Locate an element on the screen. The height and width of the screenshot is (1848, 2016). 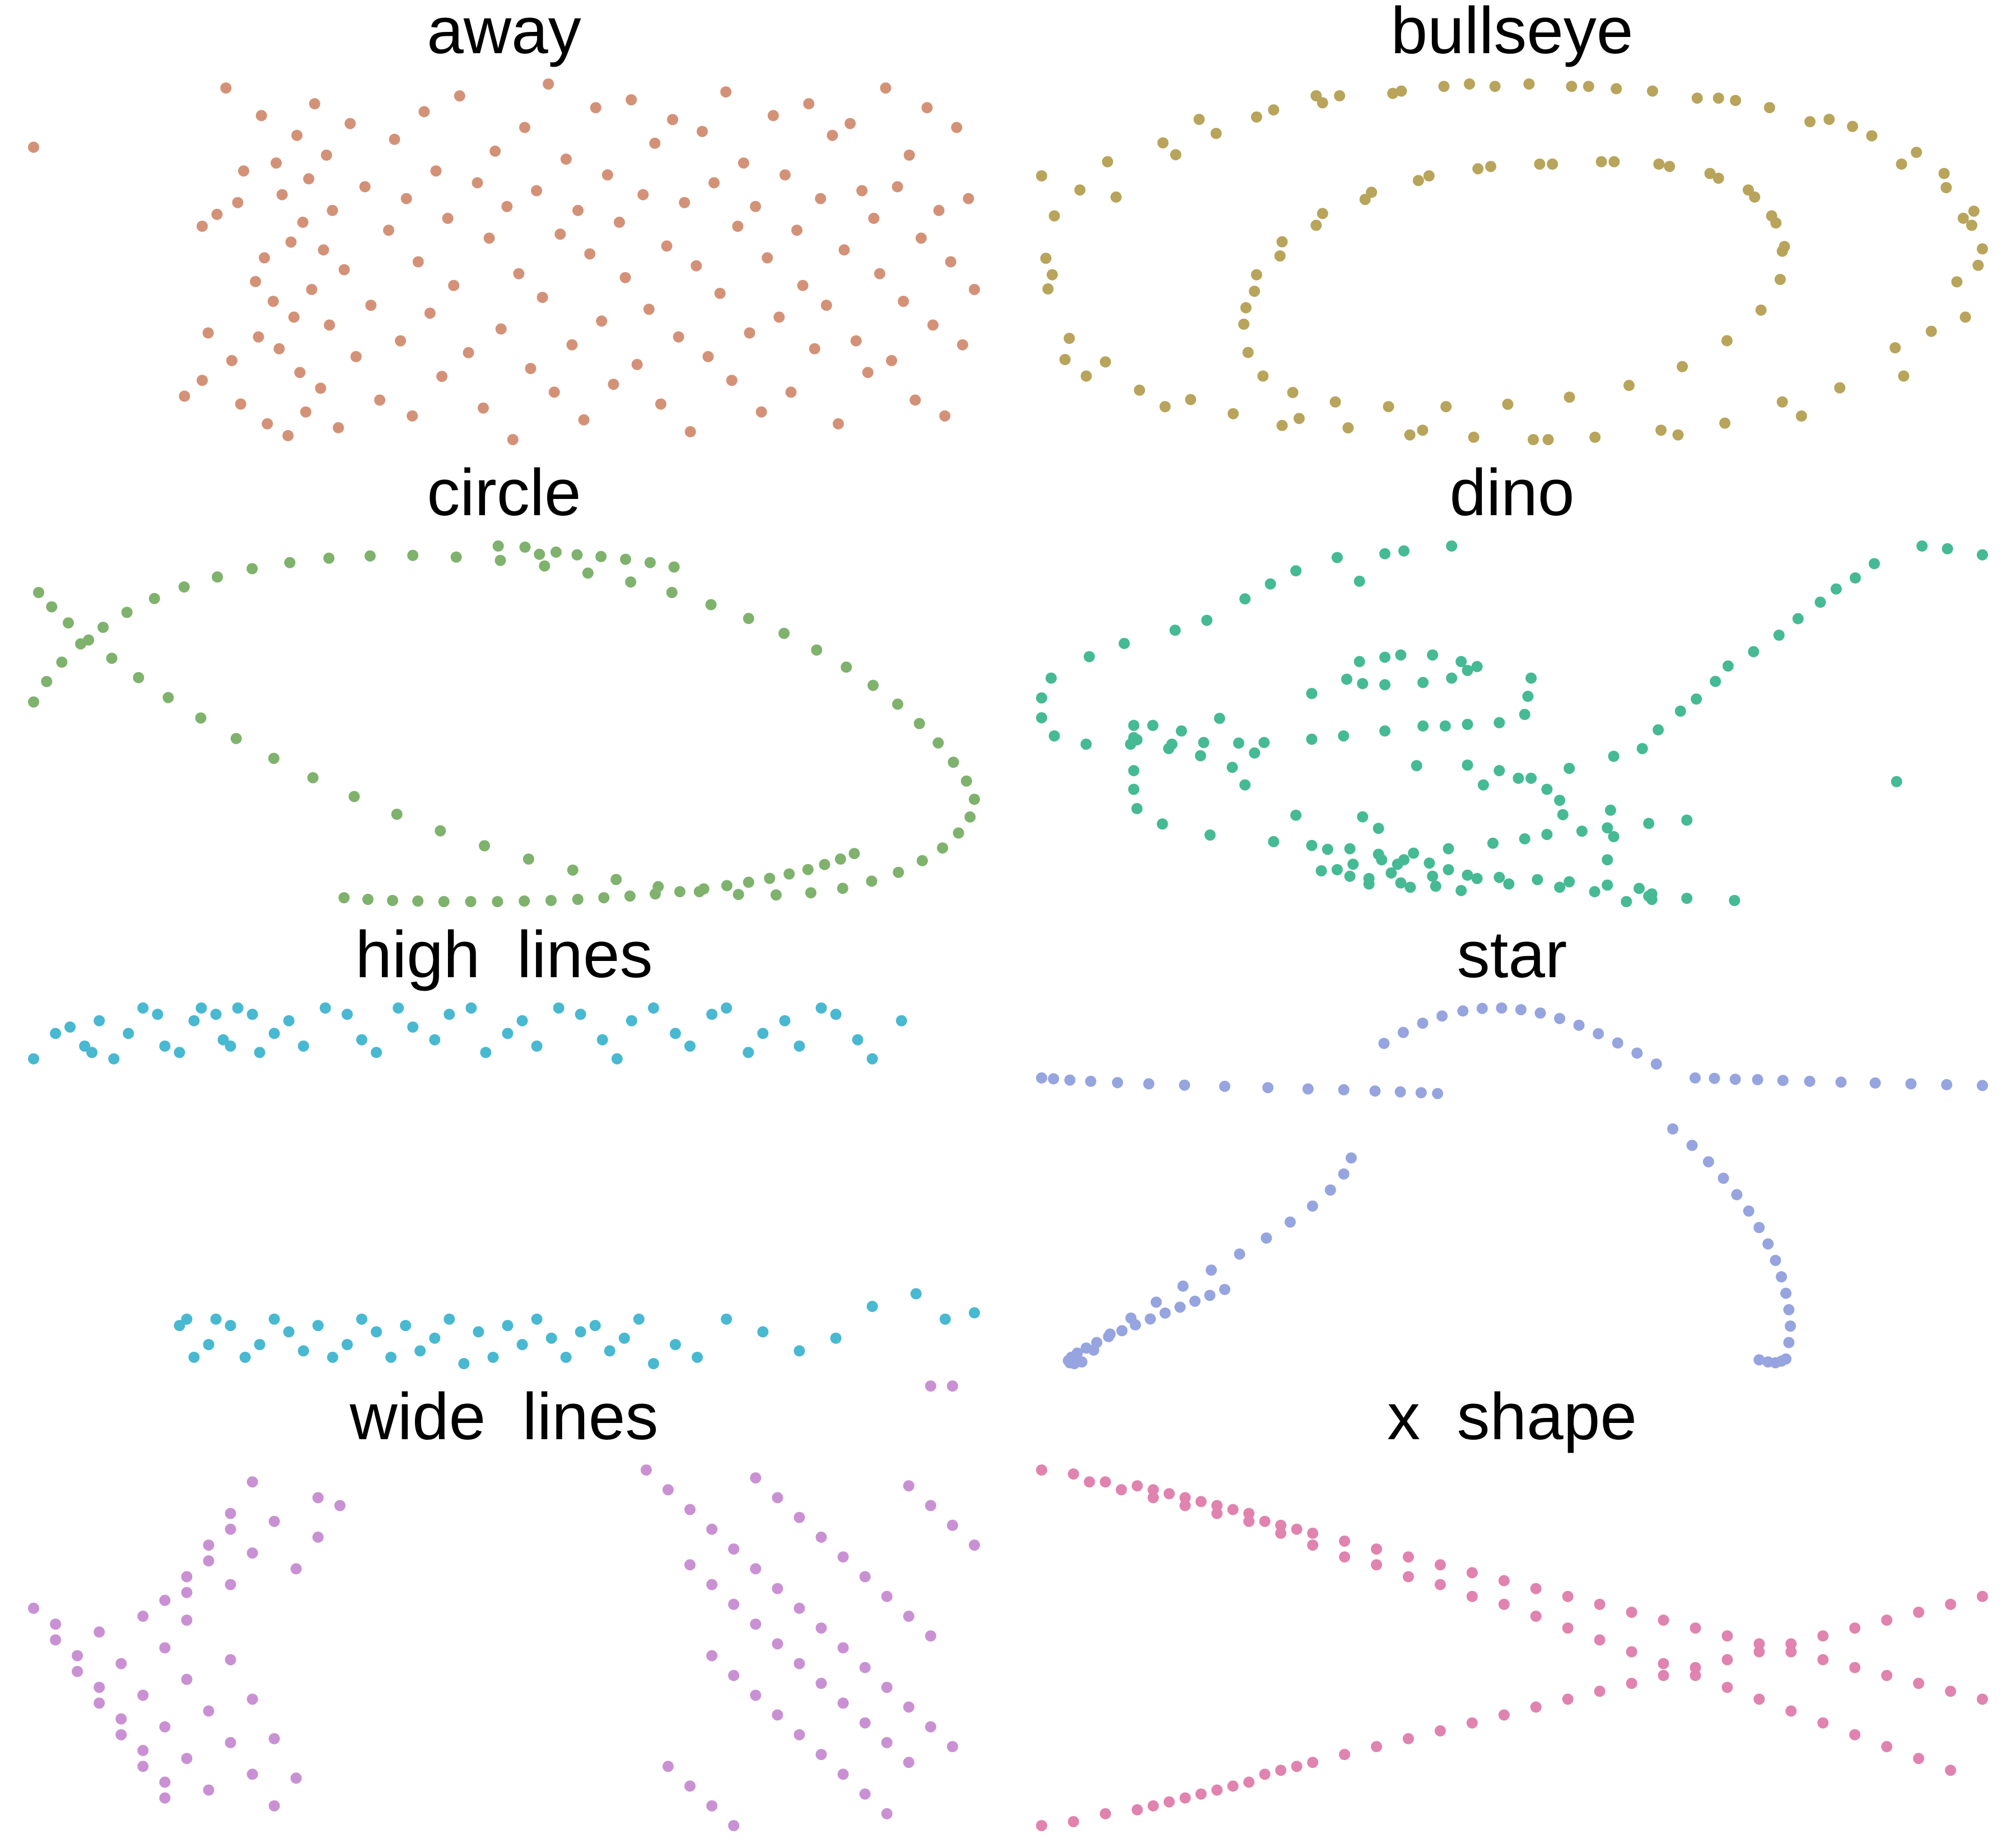
panel-high-lines: high lines is located at coordinates (504, 1152).